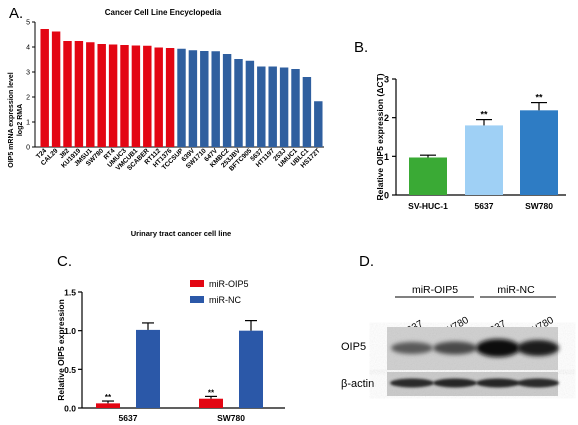  Describe the element at coordinates (181, 233) in the screenshot. I see `chart-a-xlabel: Urinary tract cancer cell line` at that location.